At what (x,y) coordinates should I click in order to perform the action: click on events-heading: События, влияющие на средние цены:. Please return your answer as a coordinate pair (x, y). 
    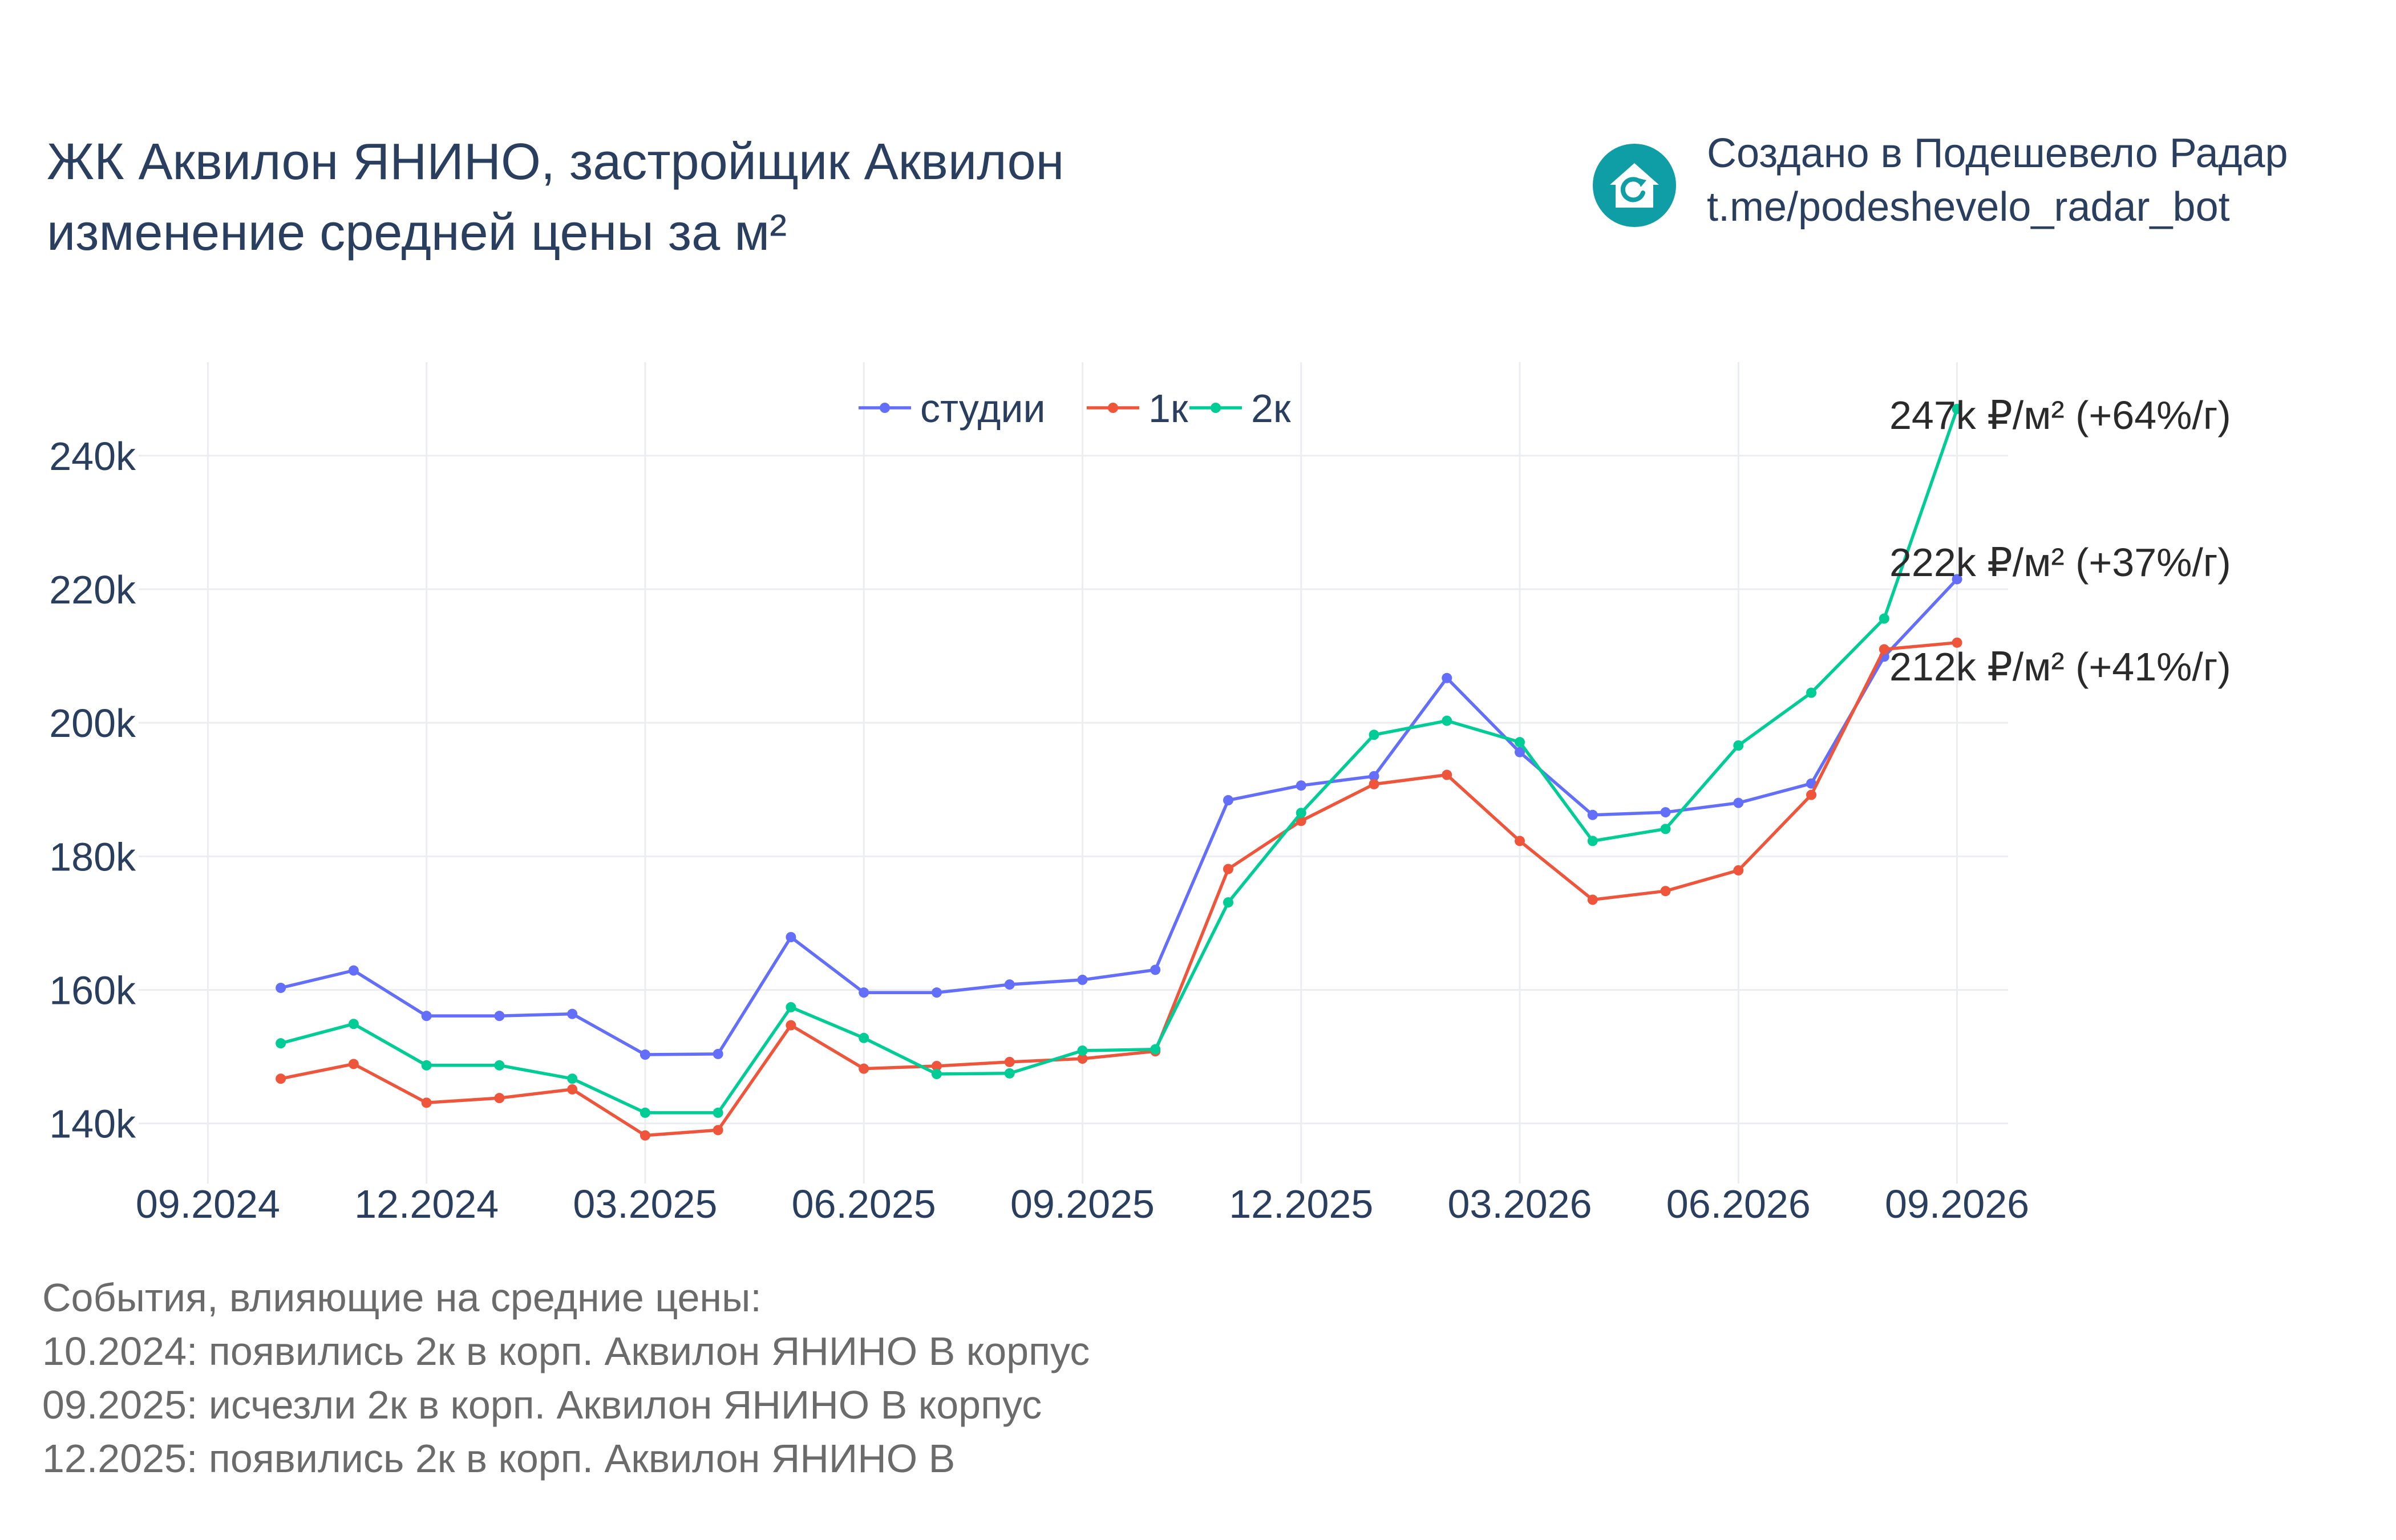
    Looking at the image, I should click on (402, 1298).